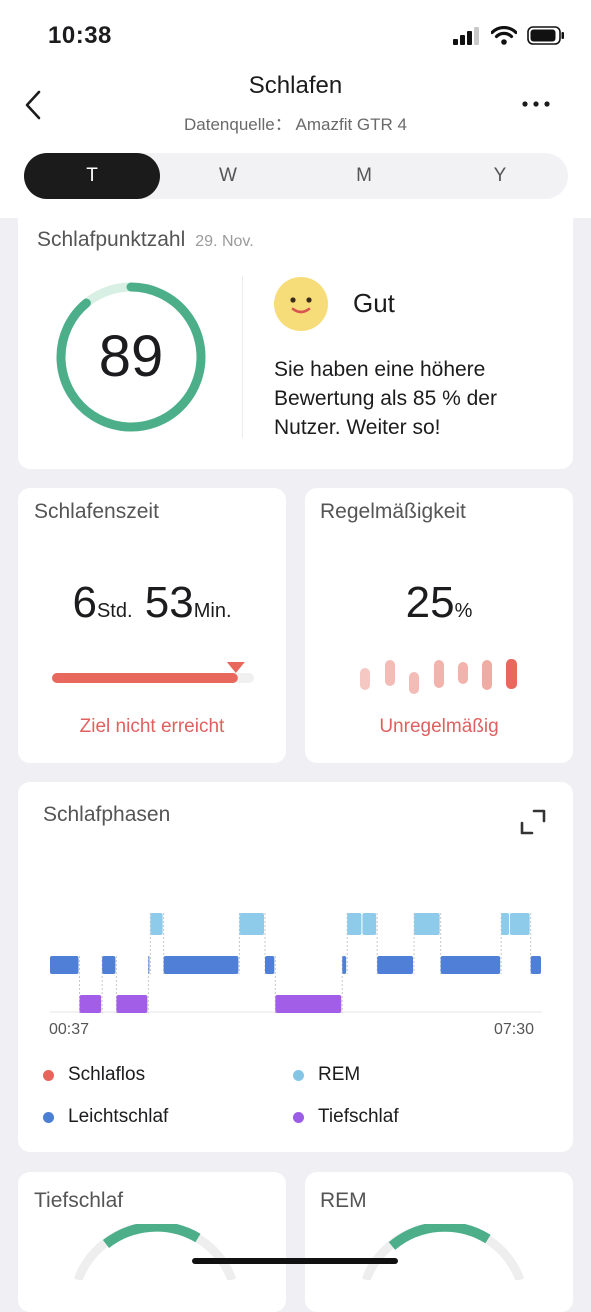  I want to click on sleep-phases-title: Schlafphasen, so click(107, 814).